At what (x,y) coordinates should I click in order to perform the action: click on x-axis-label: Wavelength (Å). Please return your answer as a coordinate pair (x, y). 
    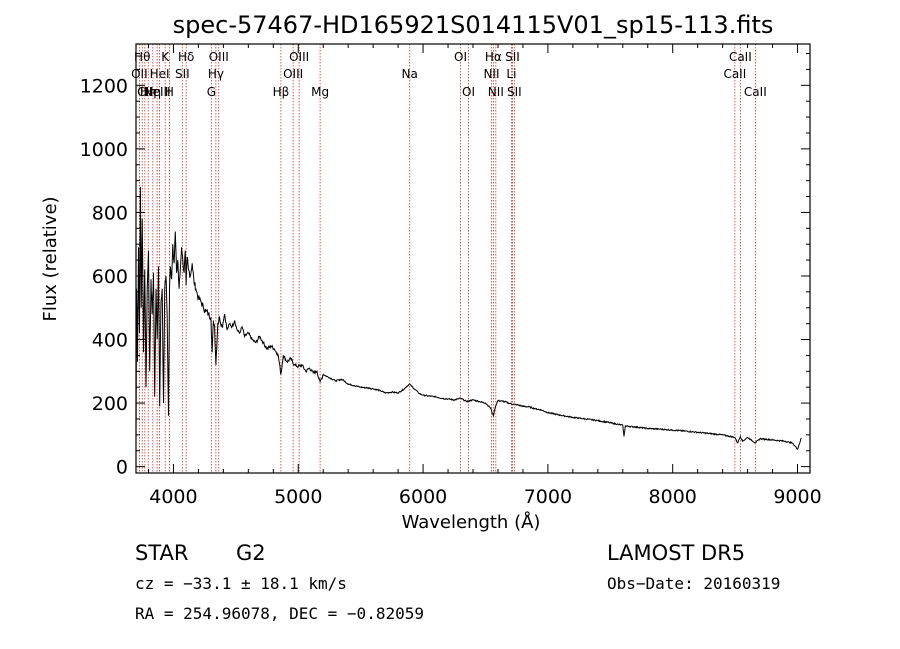
    Looking at the image, I should click on (471, 522).